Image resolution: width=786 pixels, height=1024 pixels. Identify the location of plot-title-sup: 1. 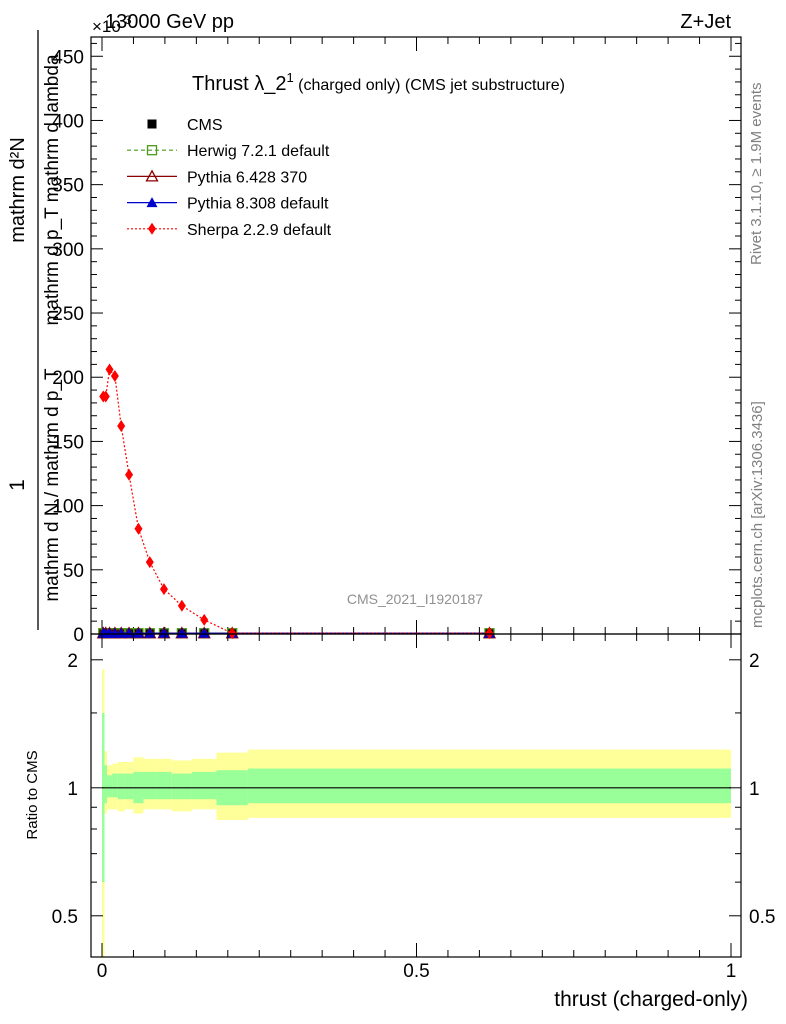
(289, 77).